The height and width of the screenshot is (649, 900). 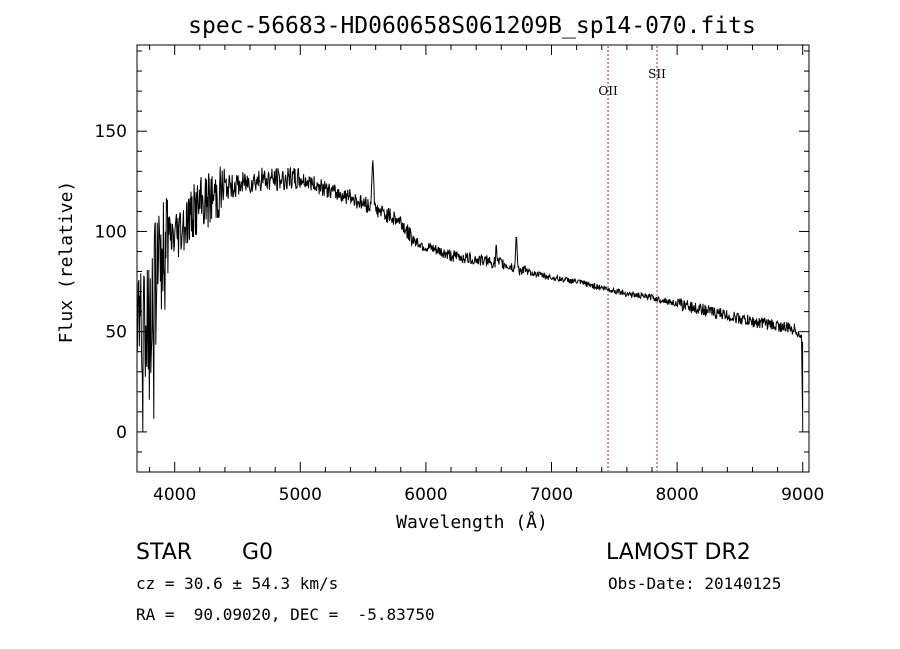 What do you see at coordinates (237, 583) in the screenshot?
I see `redshift-velocity: cz = 30.6 ± 54.3 km/s` at bounding box center [237, 583].